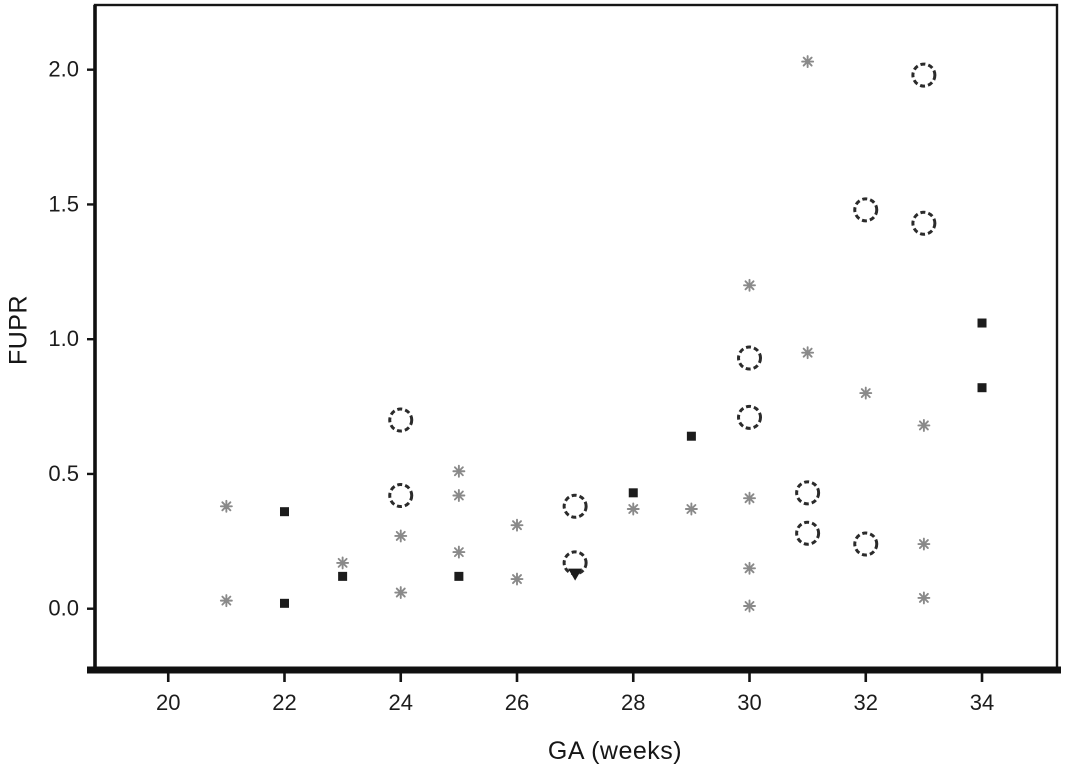 Image resolution: width=1066 pixels, height=769 pixels. I want to click on x-tick-label: 32, so click(866, 702).